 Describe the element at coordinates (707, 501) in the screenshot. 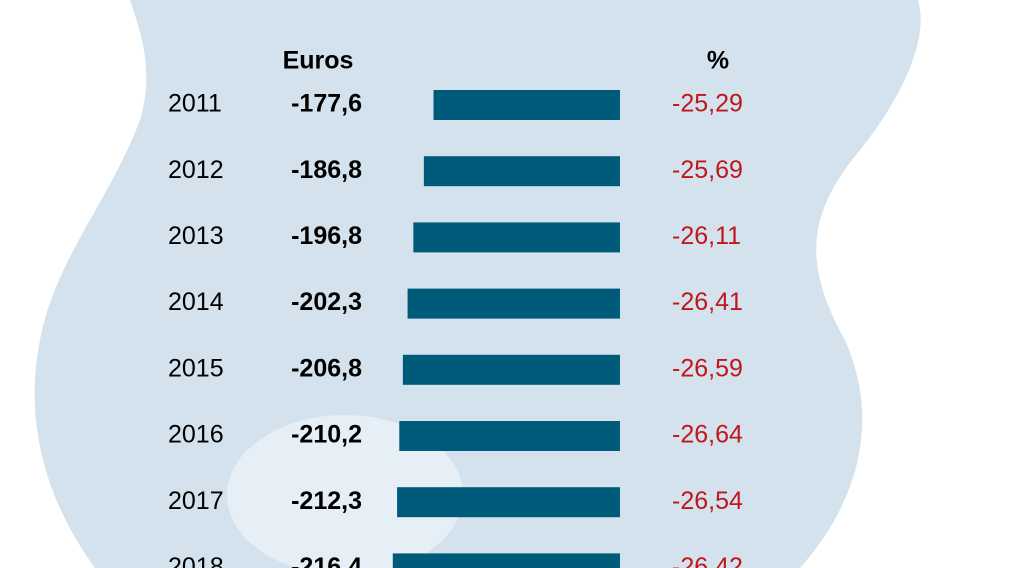

I see `percent-label: -26,54` at that location.